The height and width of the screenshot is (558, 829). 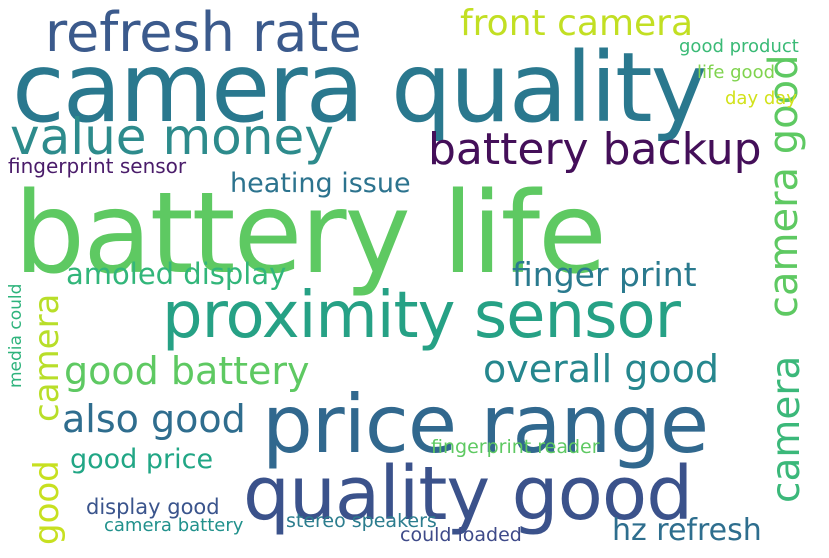 What do you see at coordinates (176, 274) in the screenshot?
I see `word-amoled-display: amoled display` at bounding box center [176, 274].